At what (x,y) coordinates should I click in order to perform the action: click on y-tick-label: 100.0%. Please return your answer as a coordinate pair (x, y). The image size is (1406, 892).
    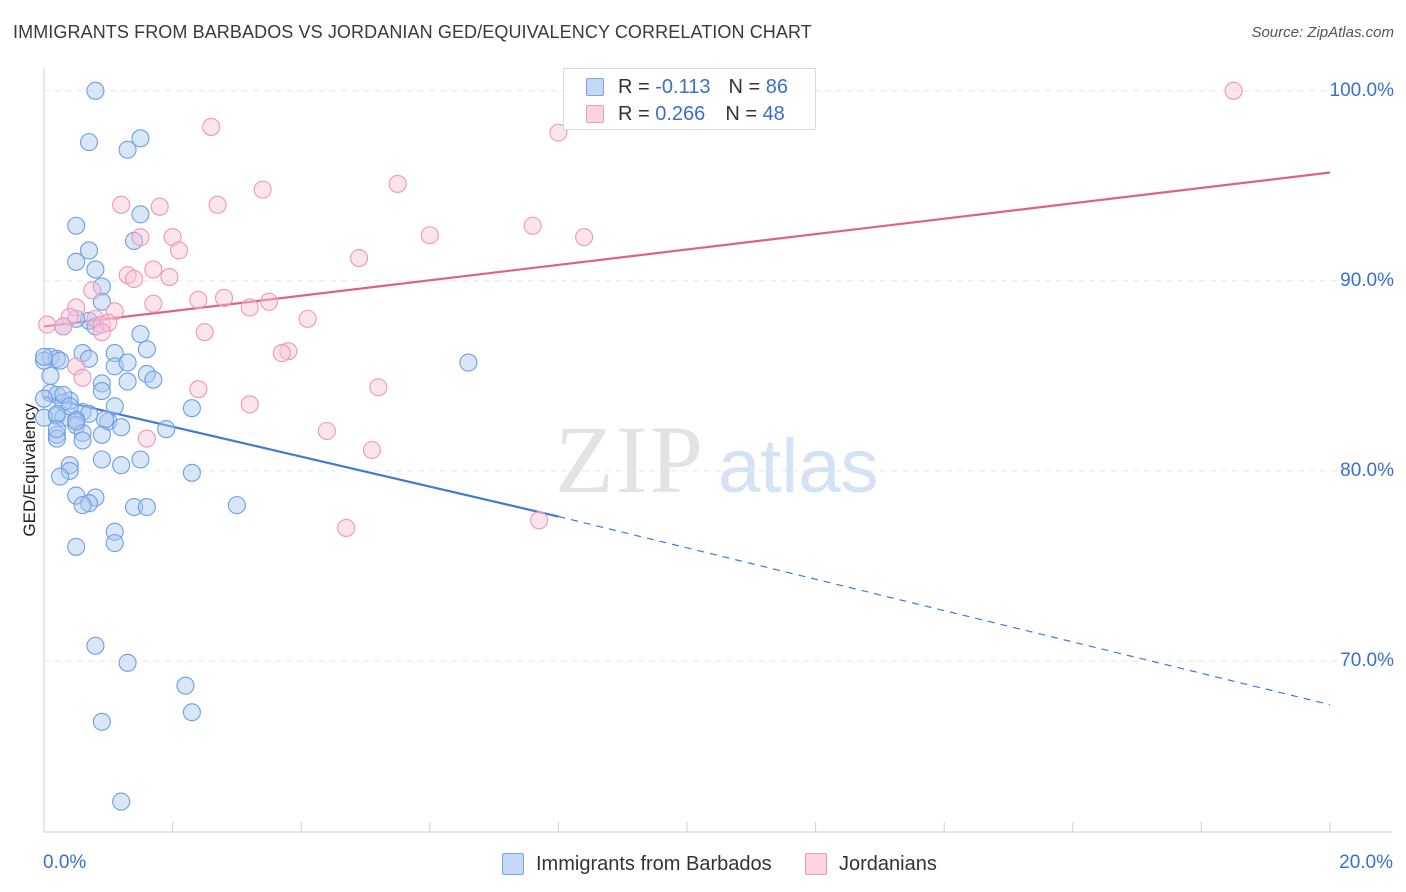
    Looking at the image, I should click on (1361, 90).